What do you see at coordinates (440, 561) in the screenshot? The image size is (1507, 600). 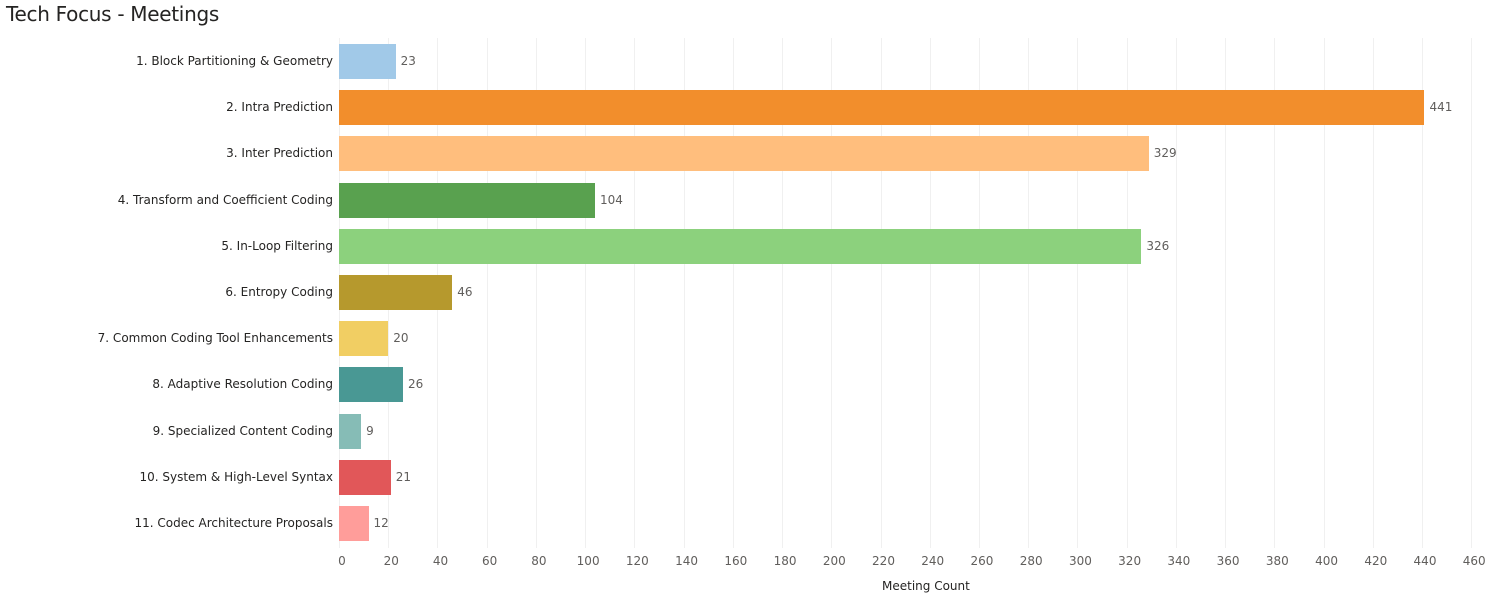 I see `x-tick-label: 40` at bounding box center [440, 561].